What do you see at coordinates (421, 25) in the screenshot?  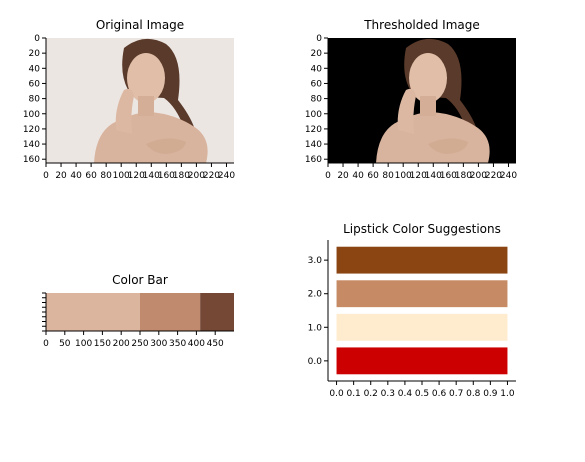 I see `thresholded-image-title: Thresholded Image` at bounding box center [421, 25].